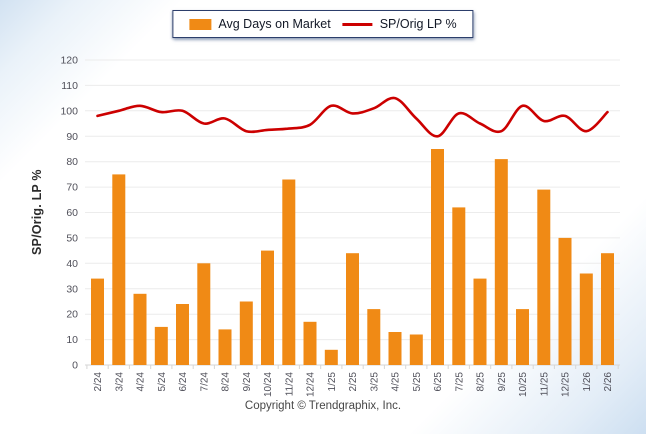 Image resolution: width=646 pixels, height=434 pixels. I want to click on y-tick-label: 60, so click(72, 213).